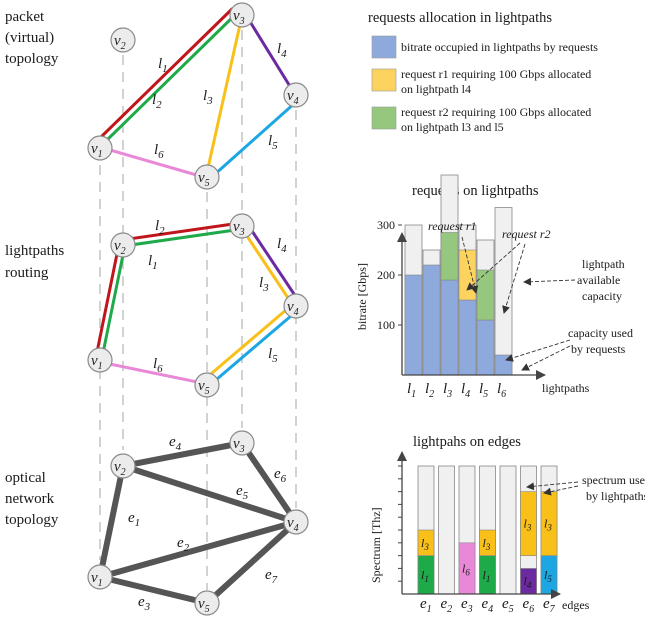  What do you see at coordinates (602, 296) in the screenshot?
I see `annotation-capacity: capacity` at bounding box center [602, 296].